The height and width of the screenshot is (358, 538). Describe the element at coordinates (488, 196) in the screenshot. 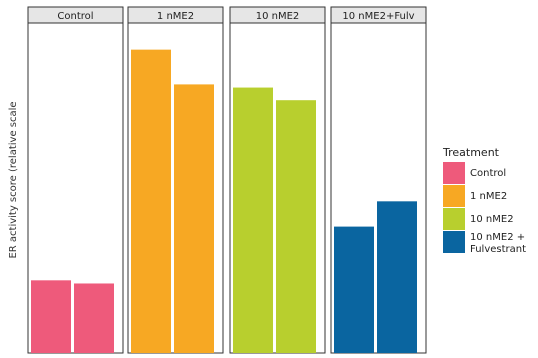

I see `legend-label: 1 nME2` at that location.